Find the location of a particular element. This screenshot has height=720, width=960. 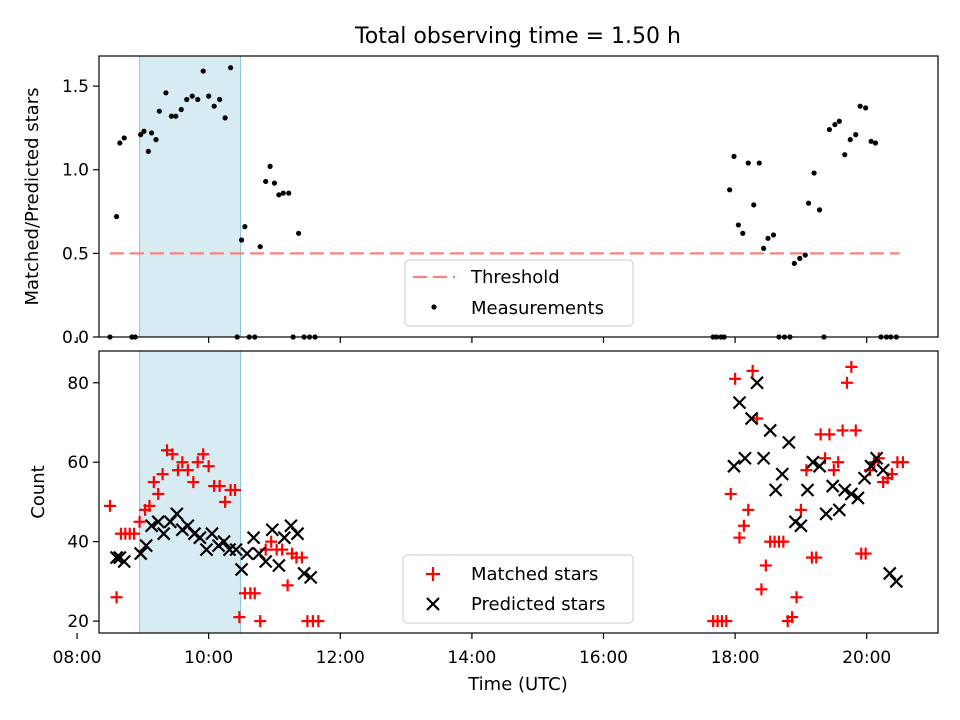

legend-measurements-swatch is located at coordinates (434, 307).